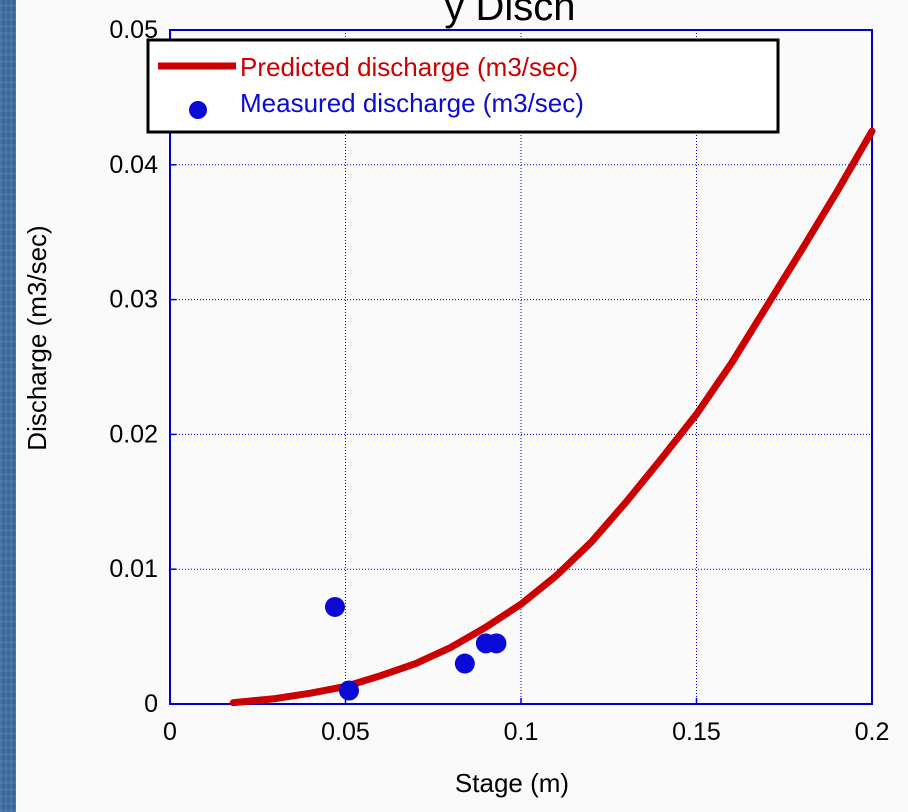 This screenshot has height=812, width=908. Describe the element at coordinates (151, 704) in the screenshot. I see `y-tick-label: 0` at that location.